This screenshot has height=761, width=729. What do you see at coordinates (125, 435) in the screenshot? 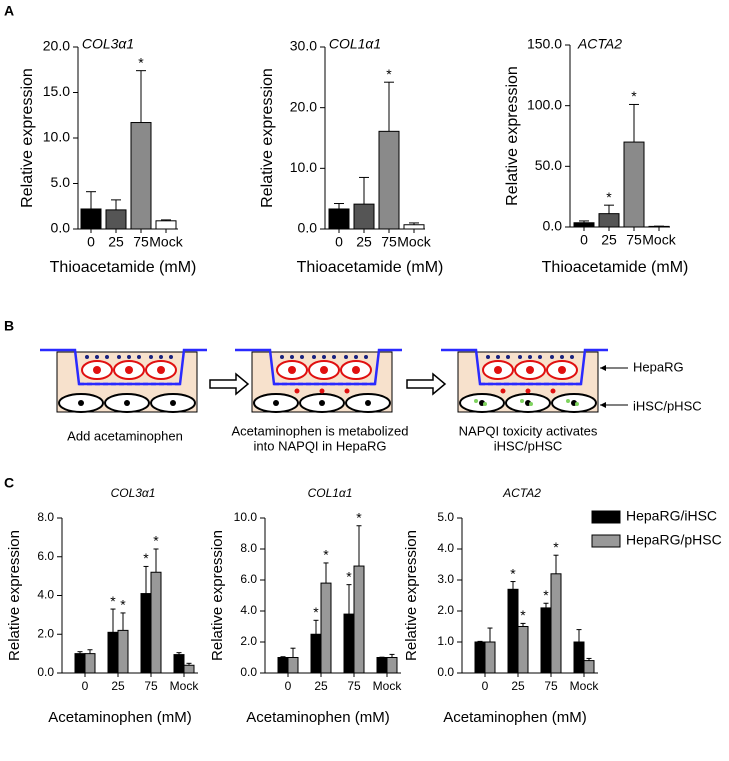
I see `step-caption: Add acetaminophen` at bounding box center [125, 435].